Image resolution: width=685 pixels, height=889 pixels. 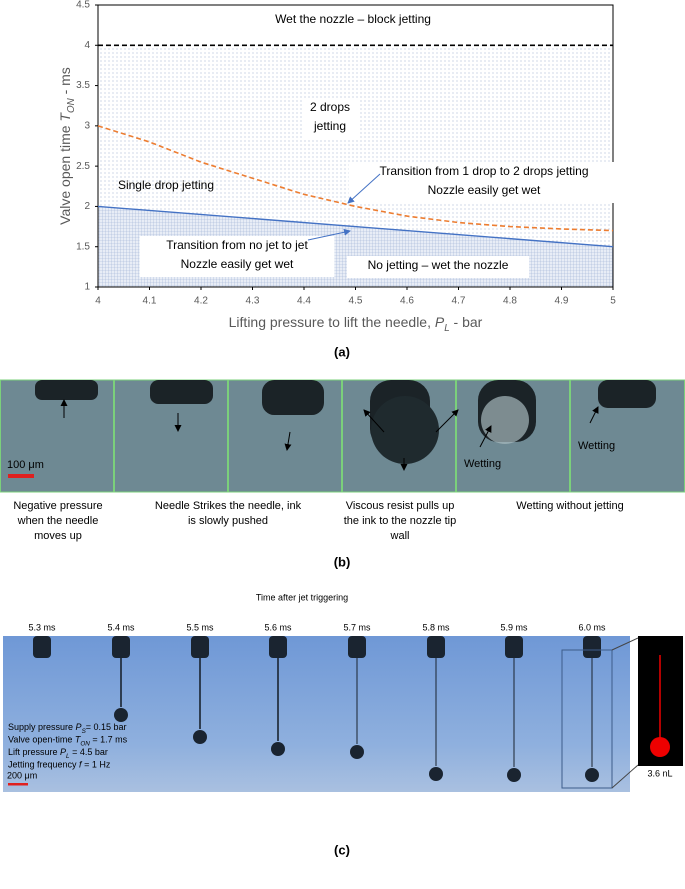 What do you see at coordinates (329, 234) in the screenshot?
I see `annotation-arrow` at bounding box center [329, 234].